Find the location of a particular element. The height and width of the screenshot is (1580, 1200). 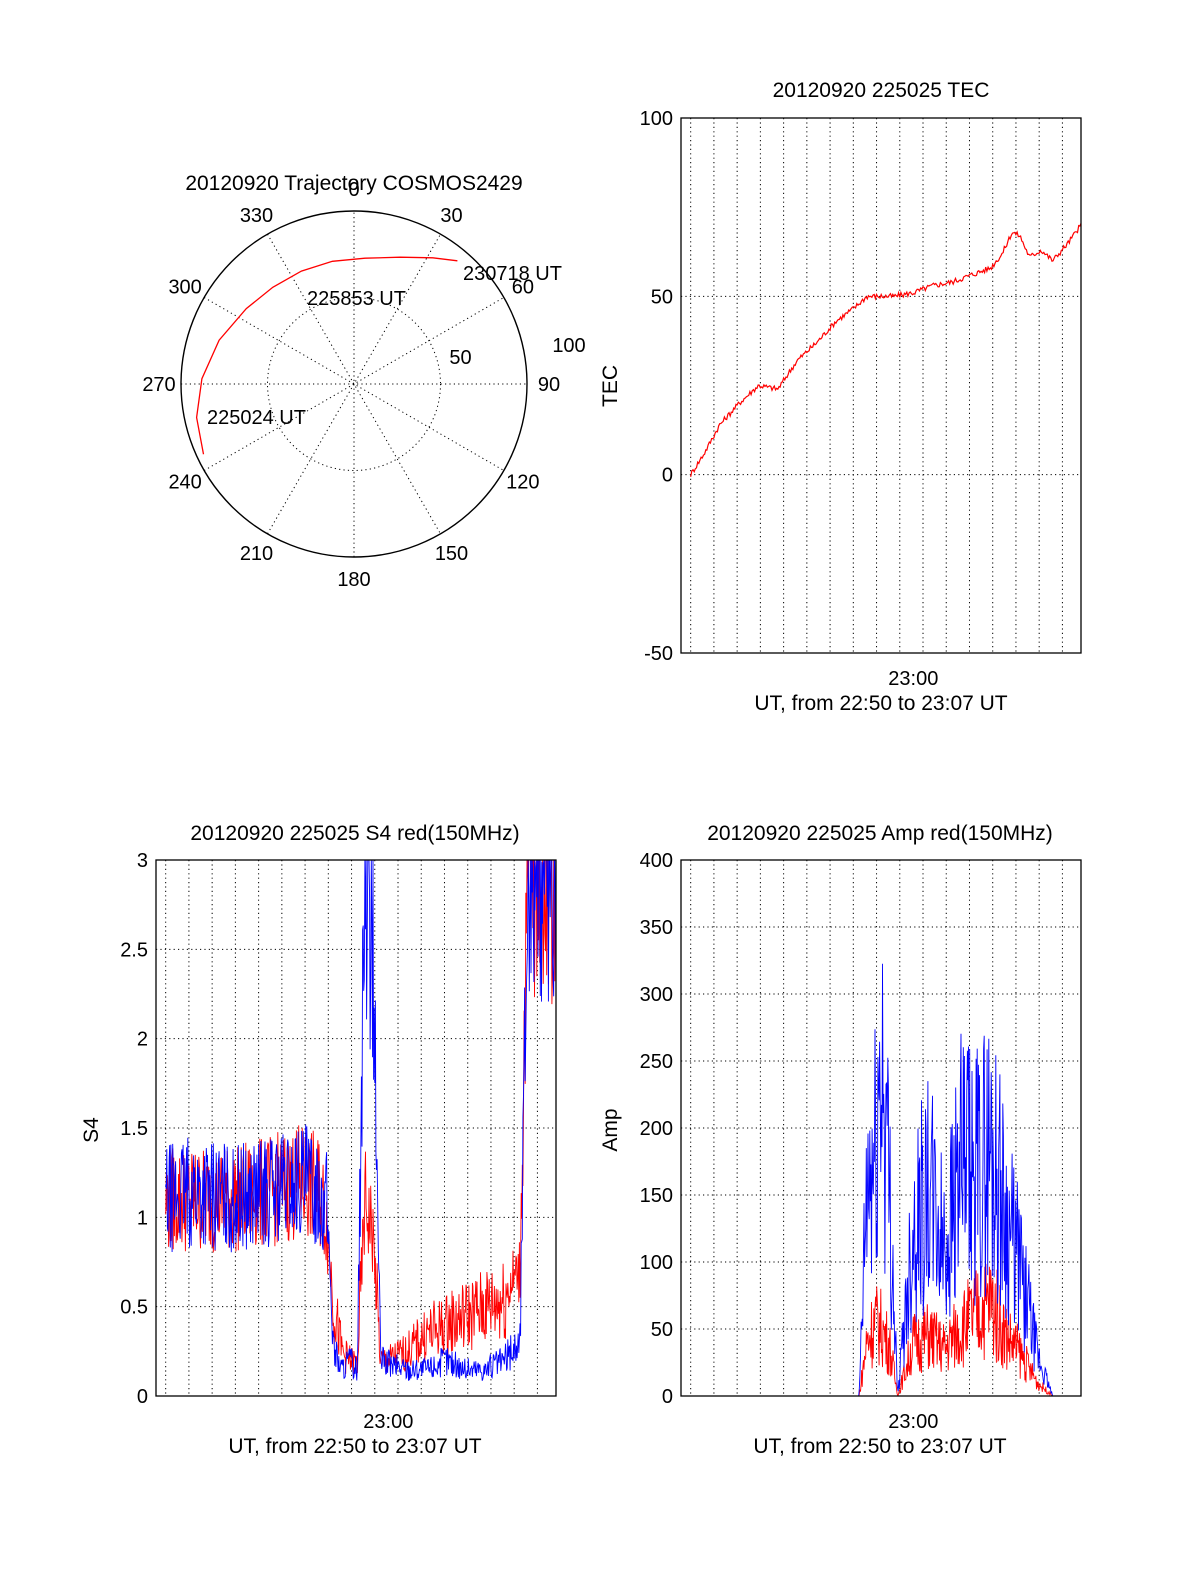

y-tick-label: 250 is located at coordinates (656, 1062).